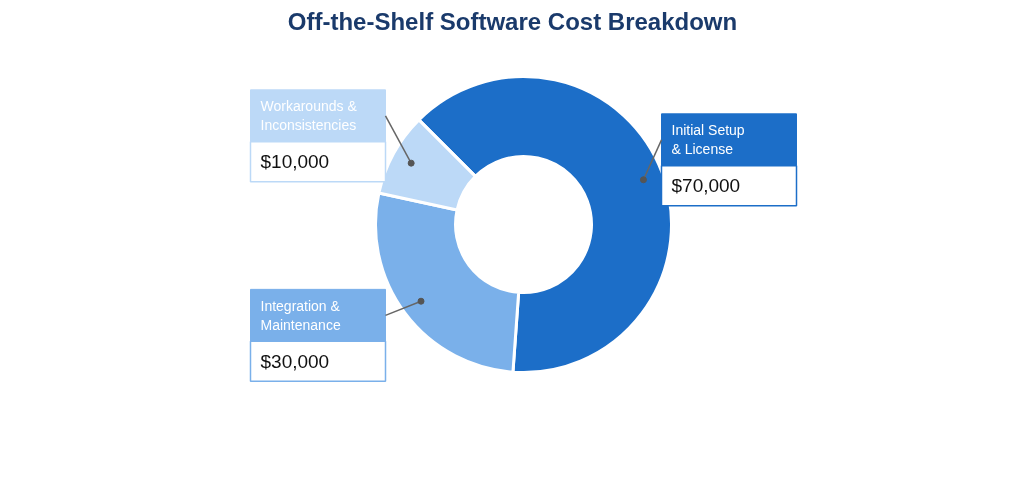 This screenshot has height=501, width=1024. Describe the element at coordinates (295, 162) in the screenshot. I see `data-label: $10,000` at that location.